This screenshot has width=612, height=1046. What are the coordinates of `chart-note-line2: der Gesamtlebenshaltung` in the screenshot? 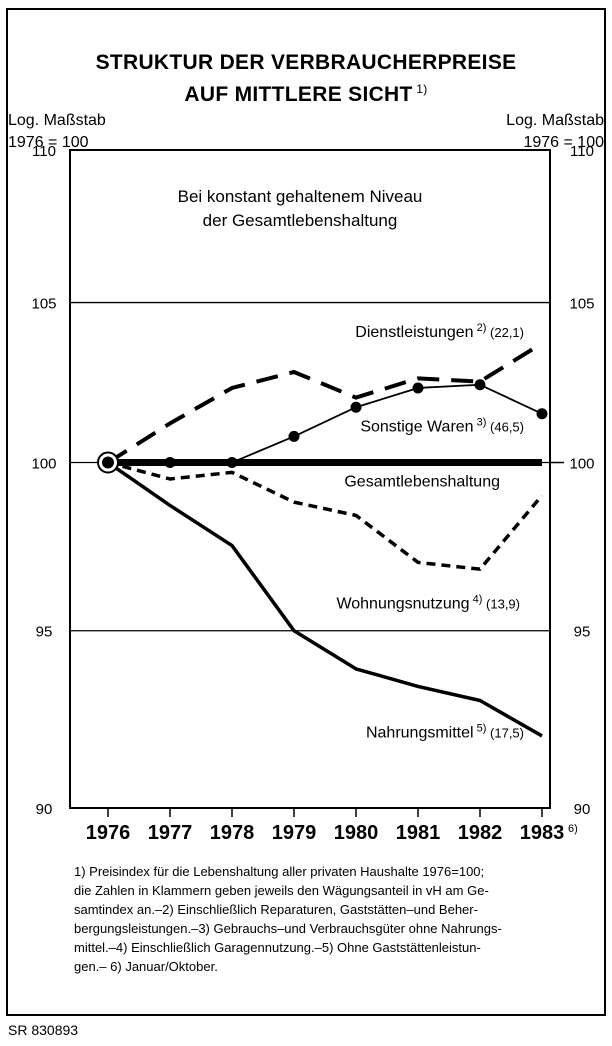 It's located at (300, 220).